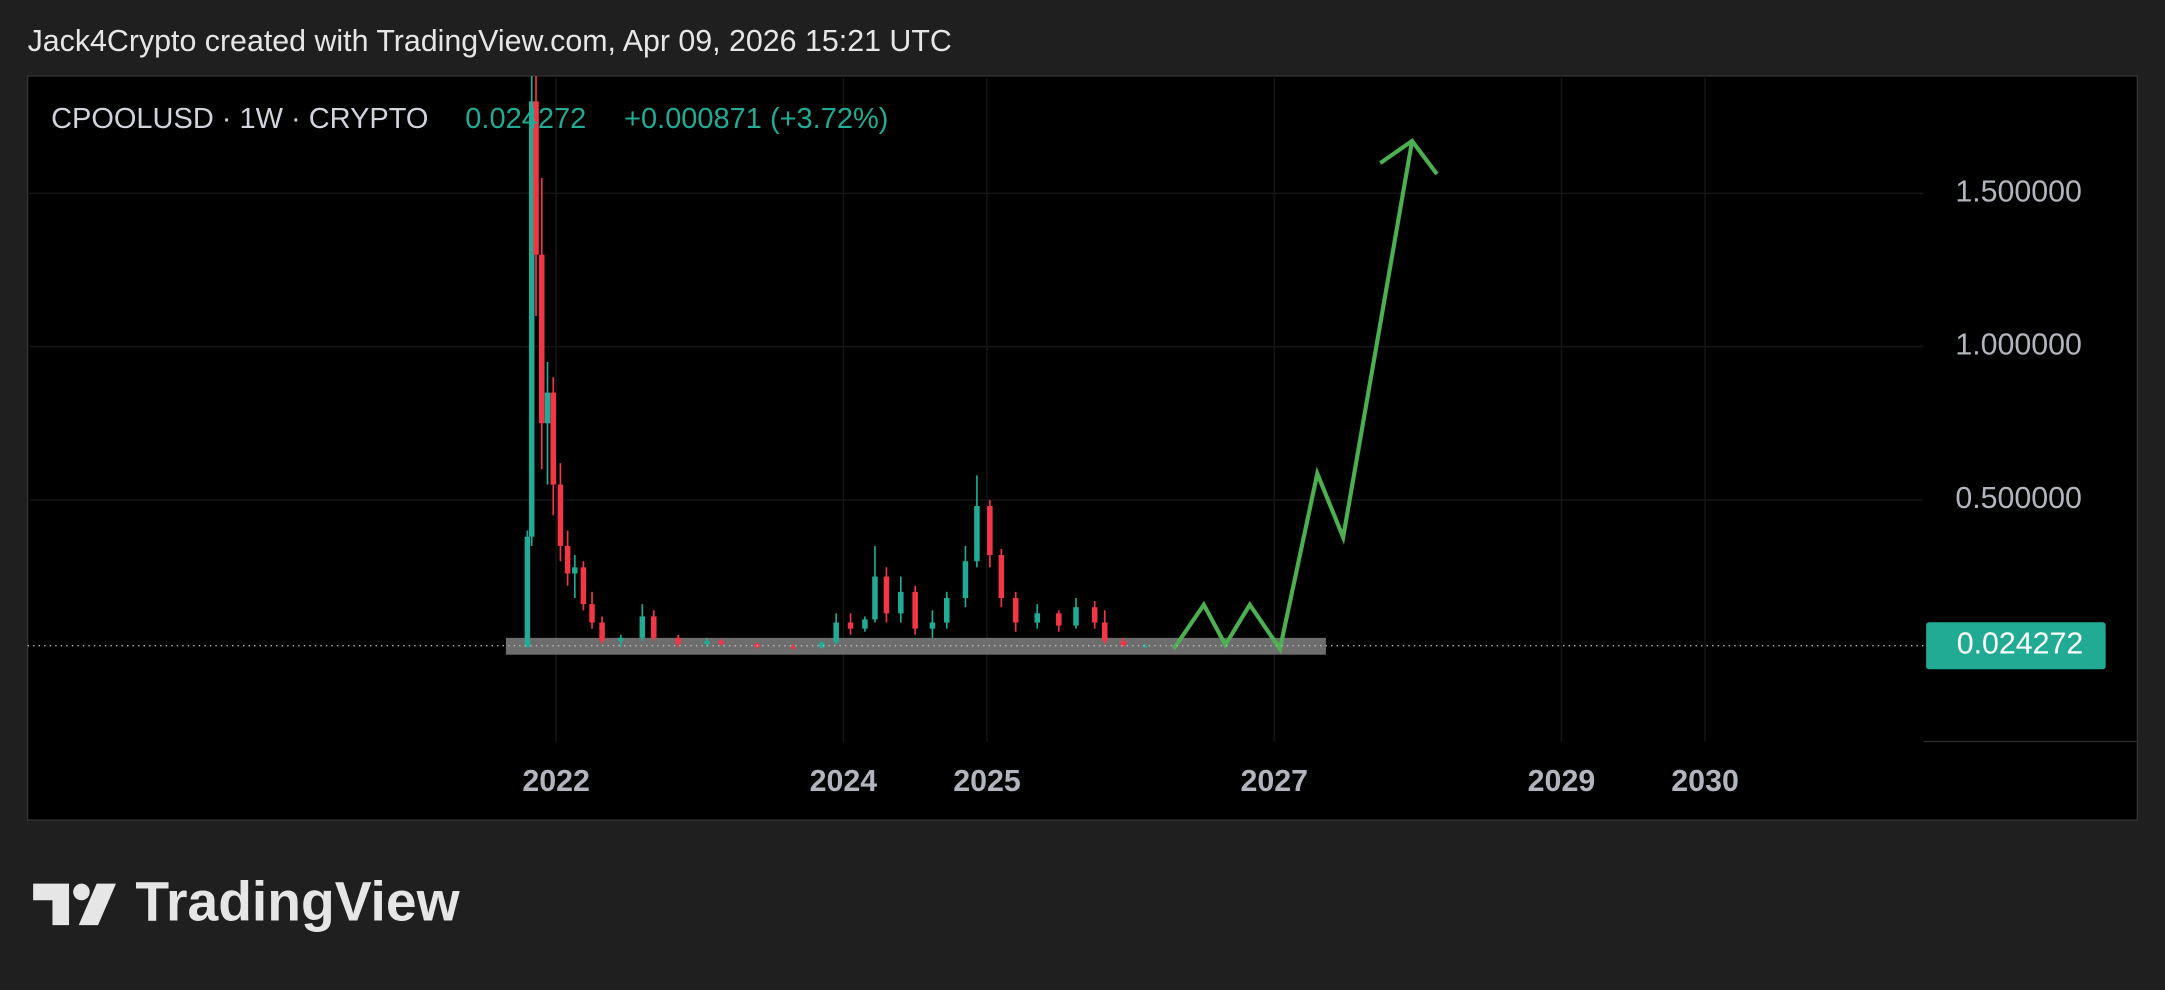  Describe the element at coordinates (2018, 498) in the screenshot. I see `y-tick-label: 0.500000` at that location.